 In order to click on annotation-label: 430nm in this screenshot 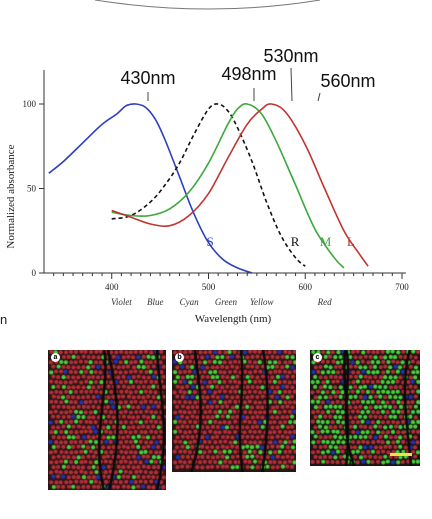, I will do `click(147, 78)`.